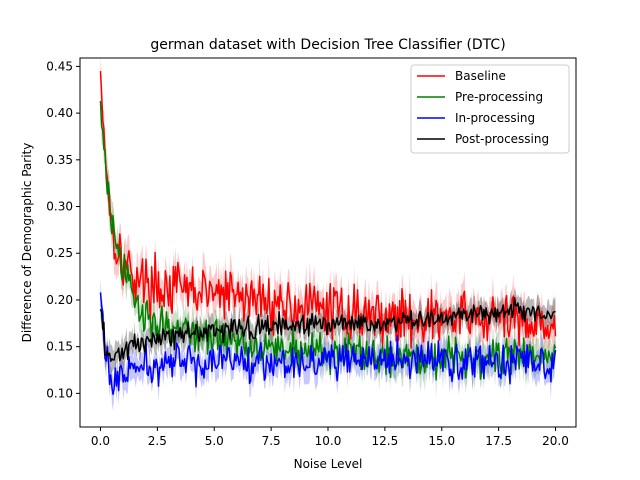 The height and width of the screenshot is (480, 640). What do you see at coordinates (59, 113) in the screenshot?
I see `y-tick-label: 0.40` at bounding box center [59, 113].